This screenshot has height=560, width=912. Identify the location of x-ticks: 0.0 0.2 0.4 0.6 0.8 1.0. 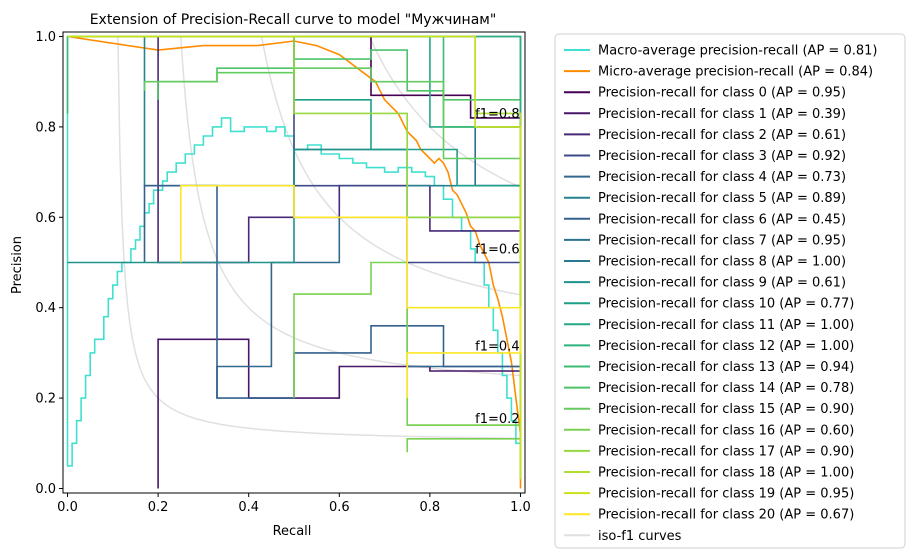
(294, 504).